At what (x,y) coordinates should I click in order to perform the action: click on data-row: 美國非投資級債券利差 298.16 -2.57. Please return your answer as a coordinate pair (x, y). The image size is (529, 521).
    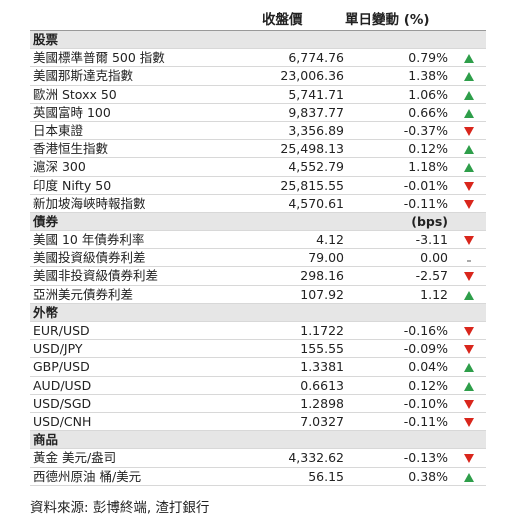
    Looking at the image, I should click on (258, 276).